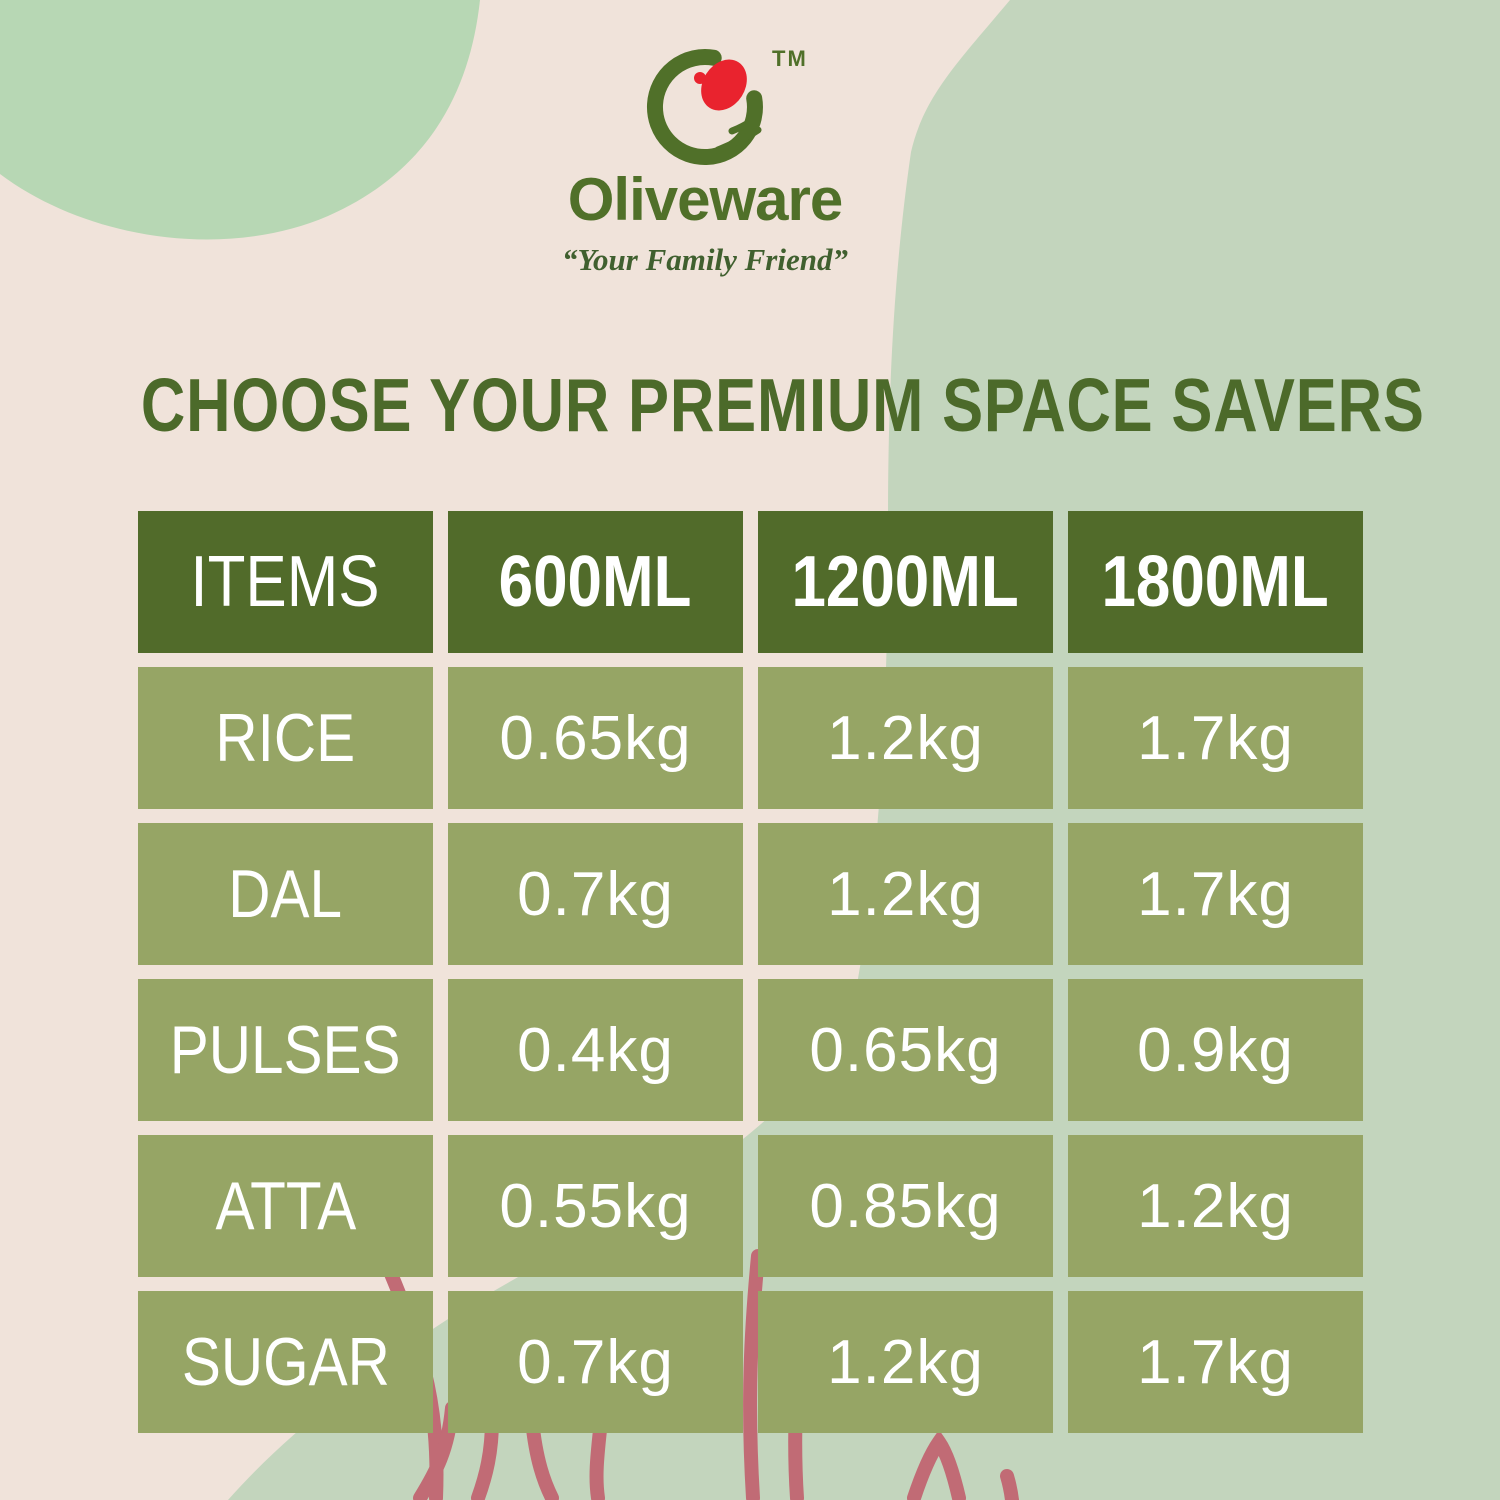 Image resolution: width=1500 pixels, height=1500 pixels. Describe the element at coordinates (905, 1206) in the screenshot. I see `value-atta-1200ml: 0.85kg` at that location.